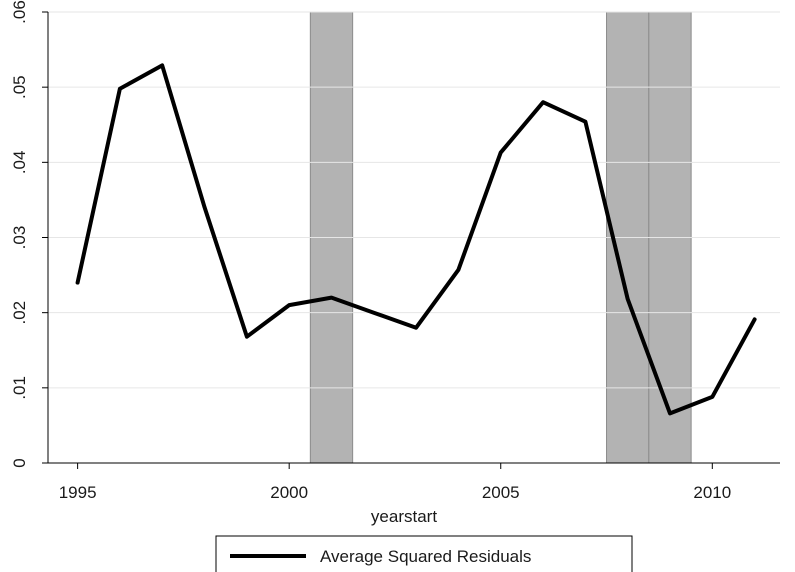  I want to click on y-tick-label-0: 0, so click(19, 462).